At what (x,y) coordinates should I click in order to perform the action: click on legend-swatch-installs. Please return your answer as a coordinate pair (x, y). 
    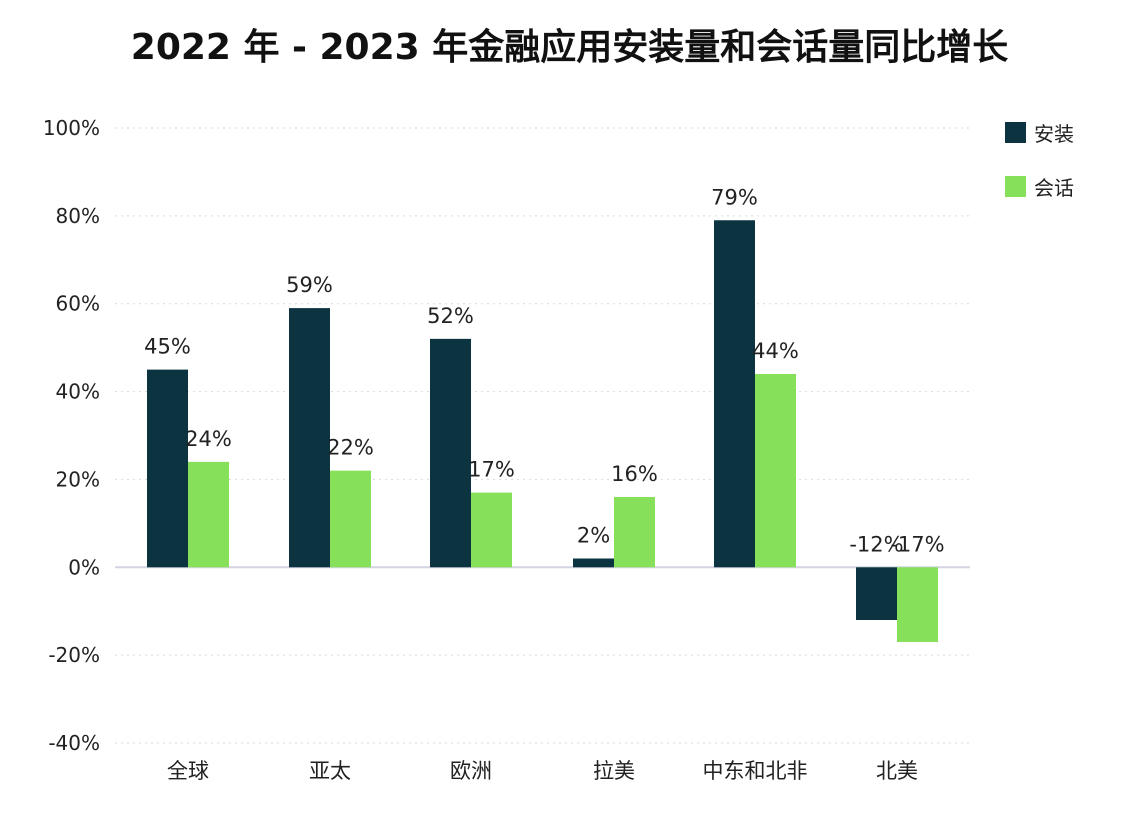
    Looking at the image, I should click on (1015, 132).